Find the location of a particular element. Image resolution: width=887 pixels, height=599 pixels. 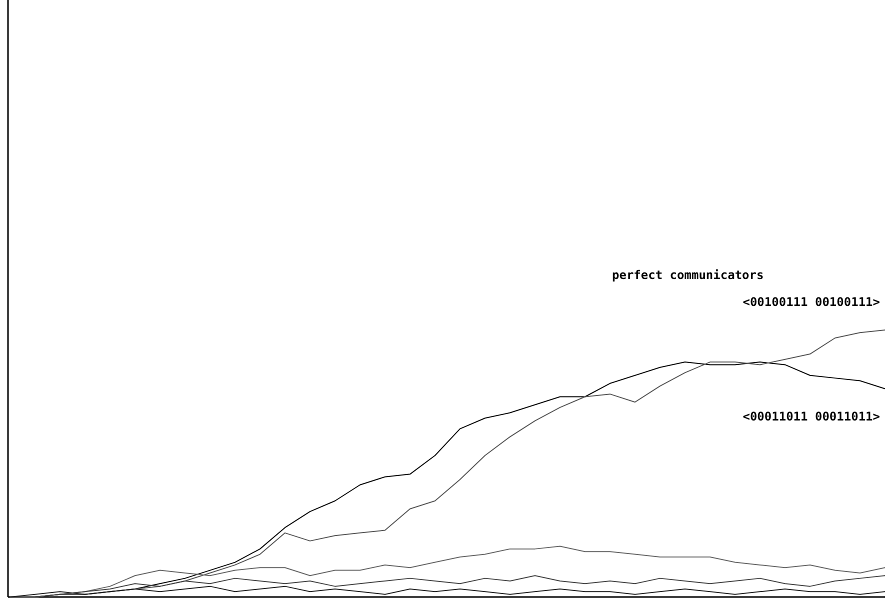

series-label: <00100111 00100111> is located at coordinates (811, 302).